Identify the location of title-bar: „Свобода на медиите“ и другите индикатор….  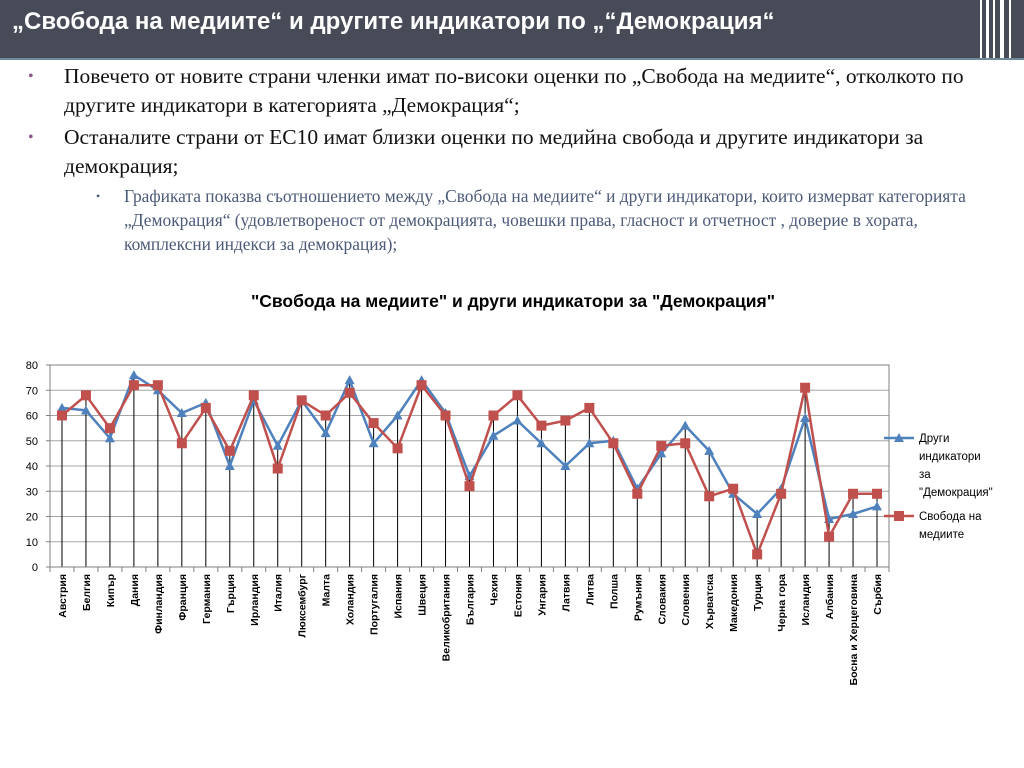
(512, 29).